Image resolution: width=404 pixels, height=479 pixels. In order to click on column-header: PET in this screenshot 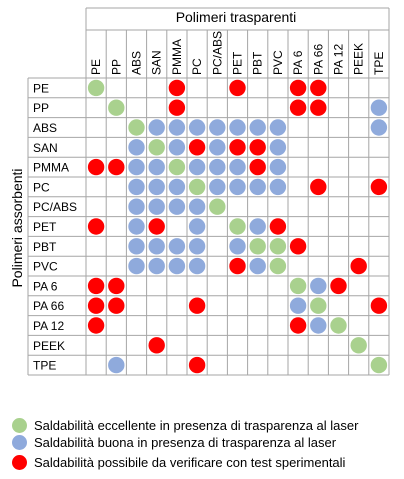, I will do `click(238, 63)`.